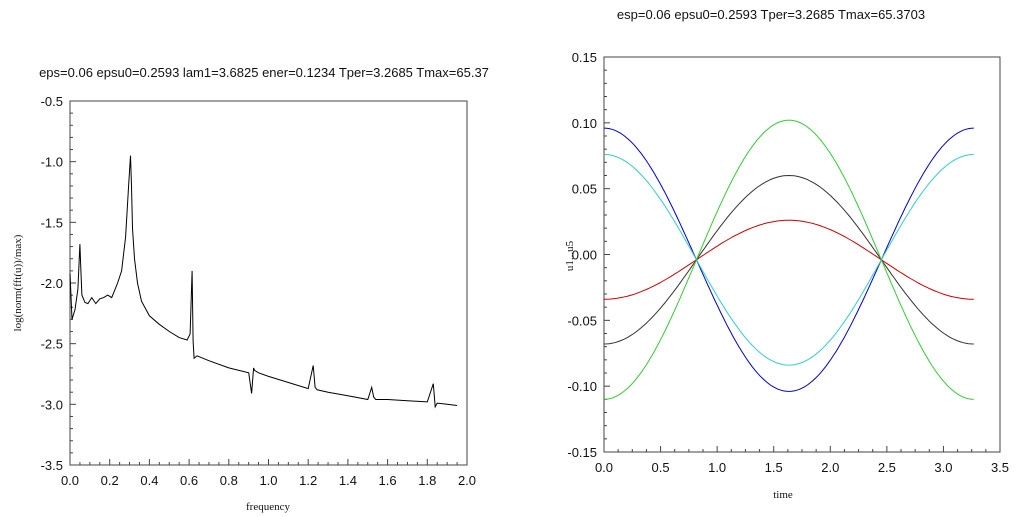 This screenshot has width=1019, height=517. Describe the element at coordinates (149, 480) in the screenshot. I see `spectrum-x-tick-label: 0.4` at that location.